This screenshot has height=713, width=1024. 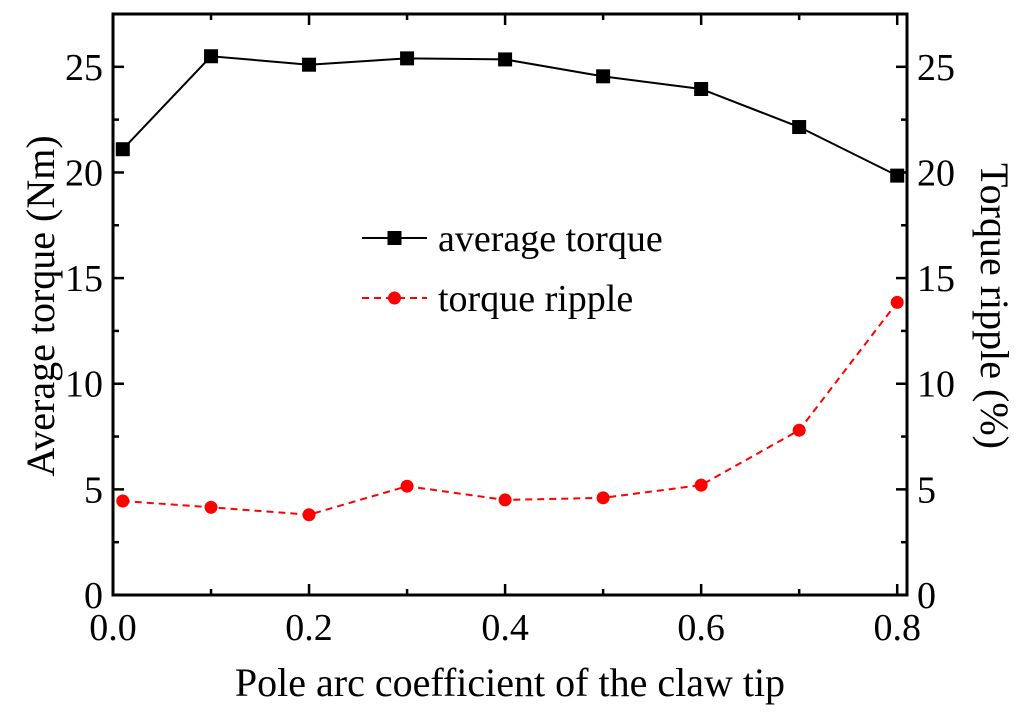 I want to click on x-tick-label-3: 0.6, so click(x=701, y=628).